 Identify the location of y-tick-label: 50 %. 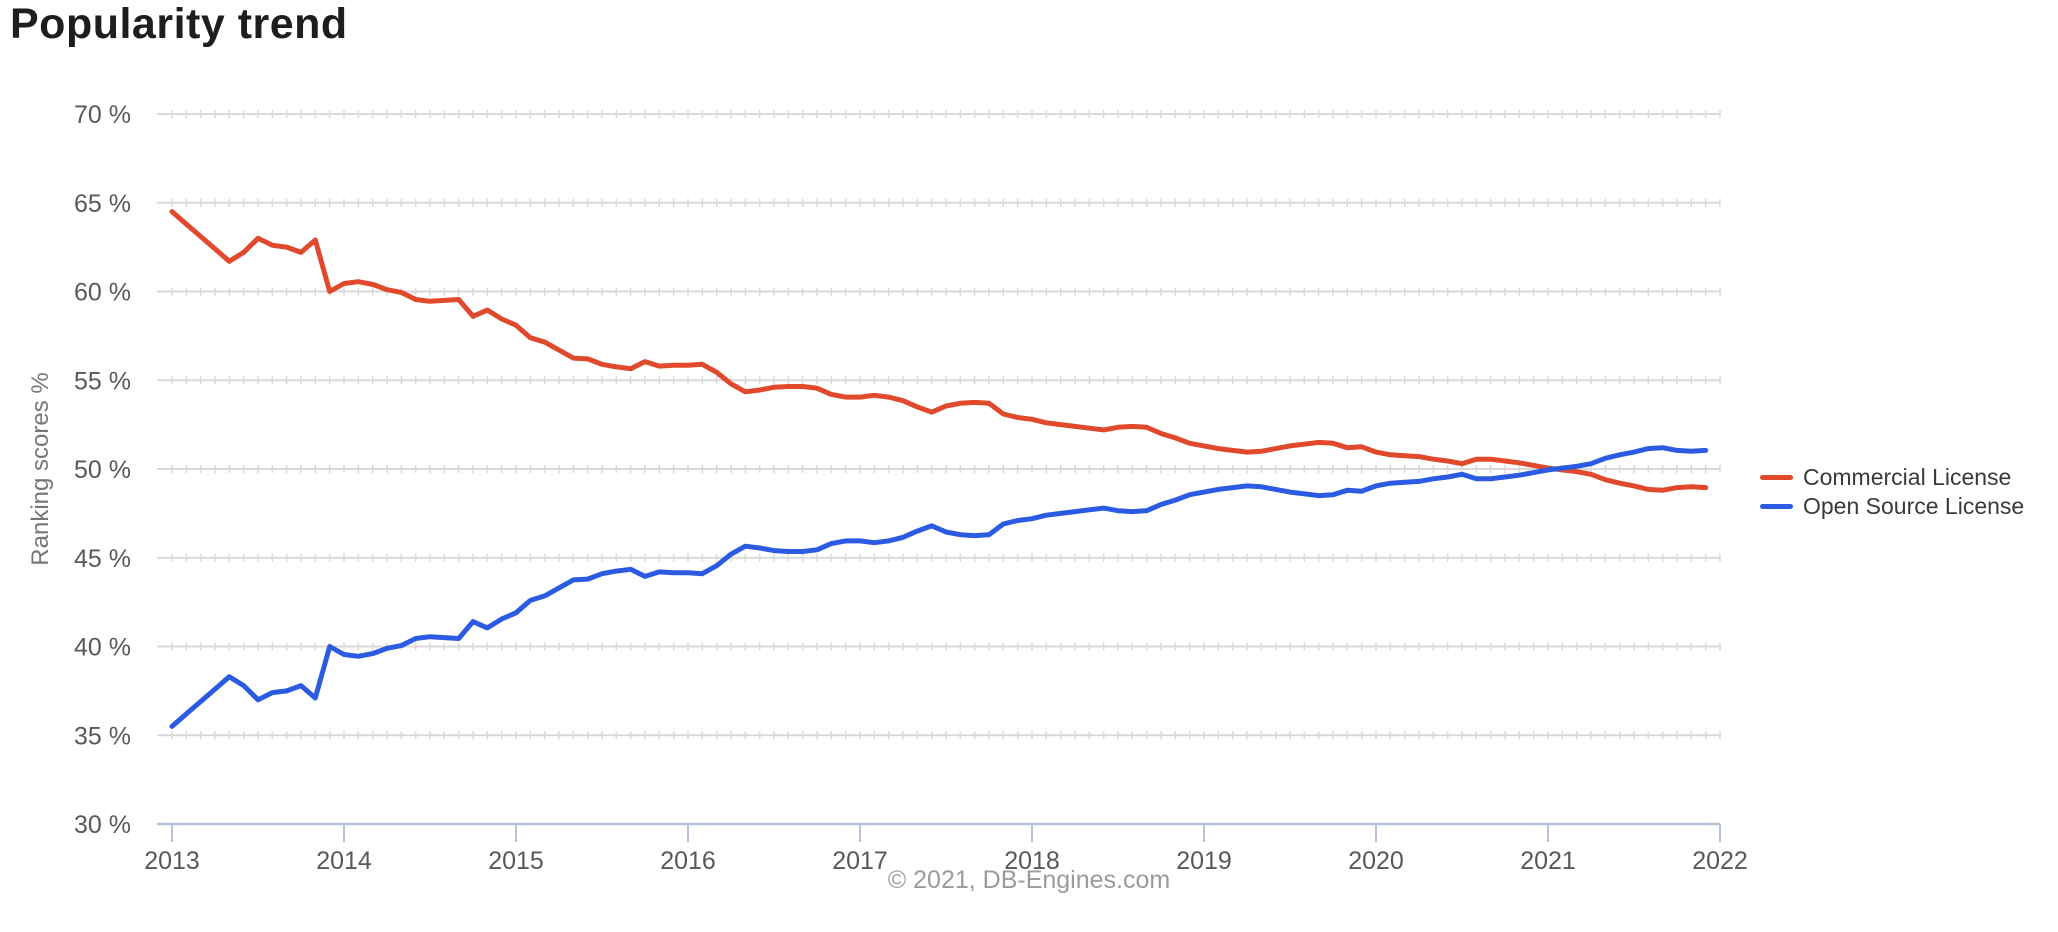
(102, 470).